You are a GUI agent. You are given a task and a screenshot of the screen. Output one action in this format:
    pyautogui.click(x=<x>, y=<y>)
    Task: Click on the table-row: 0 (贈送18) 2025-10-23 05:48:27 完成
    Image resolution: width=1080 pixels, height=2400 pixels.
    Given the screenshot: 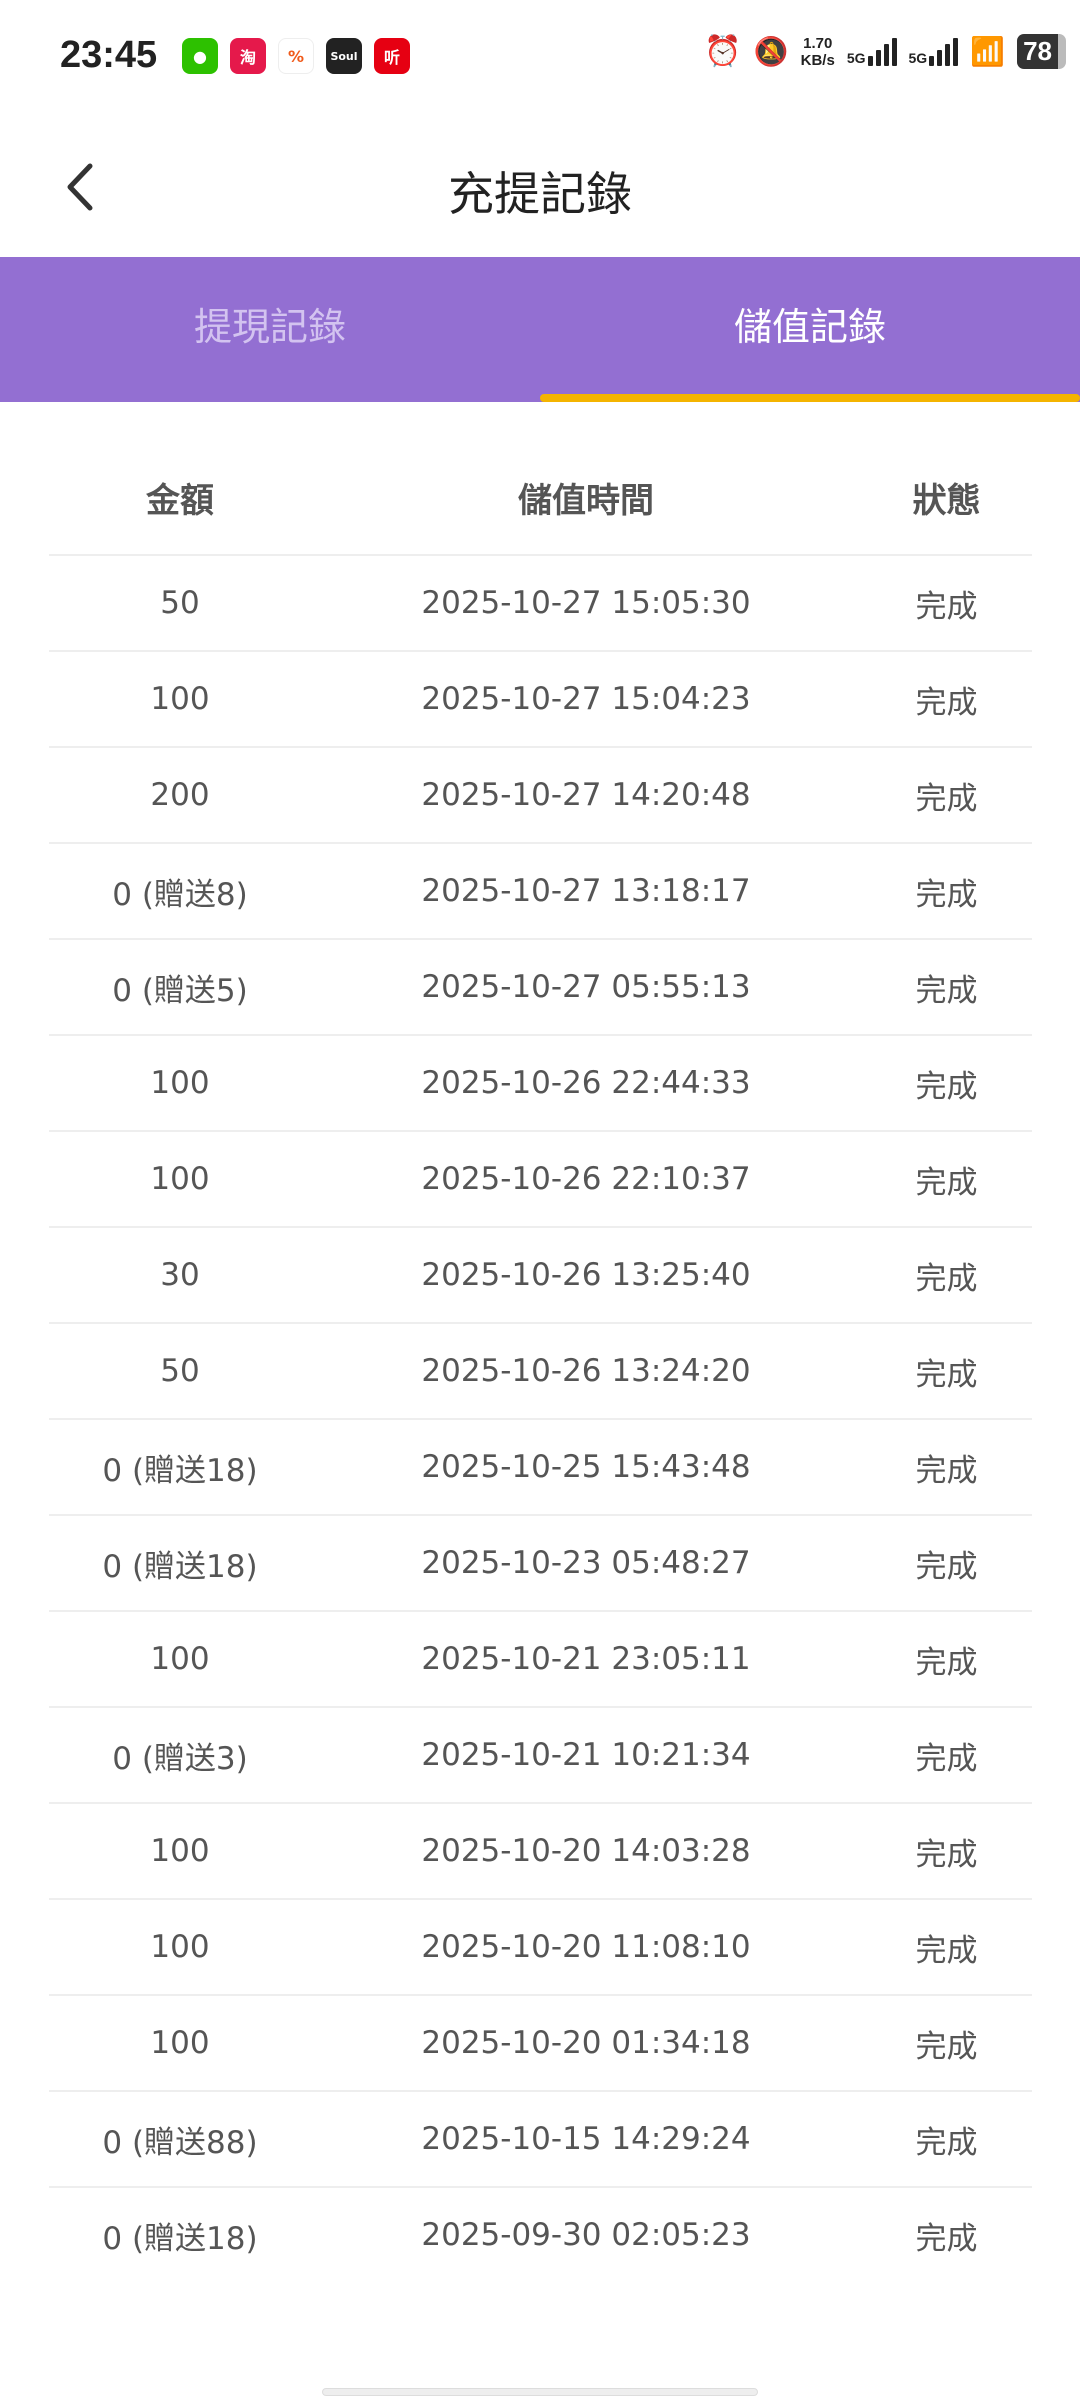 What is the action you would take?
    pyautogui.click(x=540, y=1562)
    